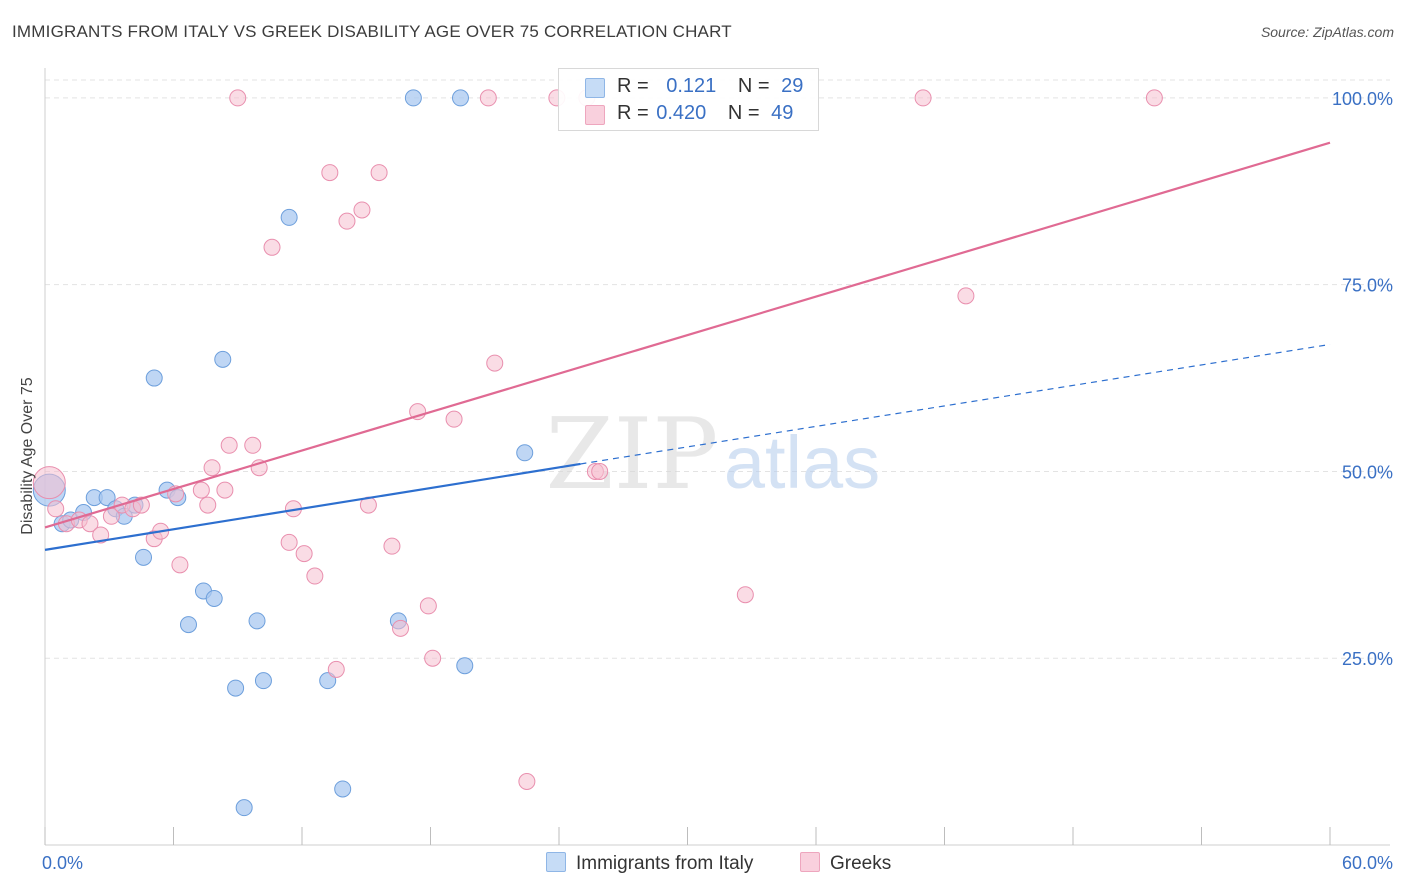  What do you see at coordinates (1367, 472) in the screenshot?
I see `y-tick-label: 50.0%` at bounding box center [1367, 472].